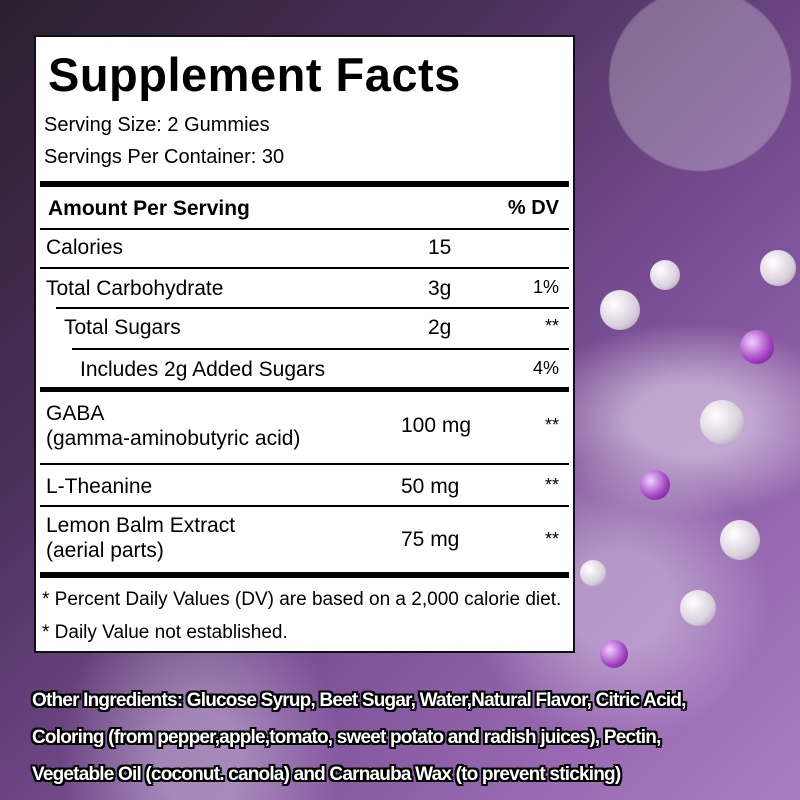 The height and width of the screenshot is (800, 800). I want to click on serving-size: Serving Size: 2 Gummies, so click(157, 125).